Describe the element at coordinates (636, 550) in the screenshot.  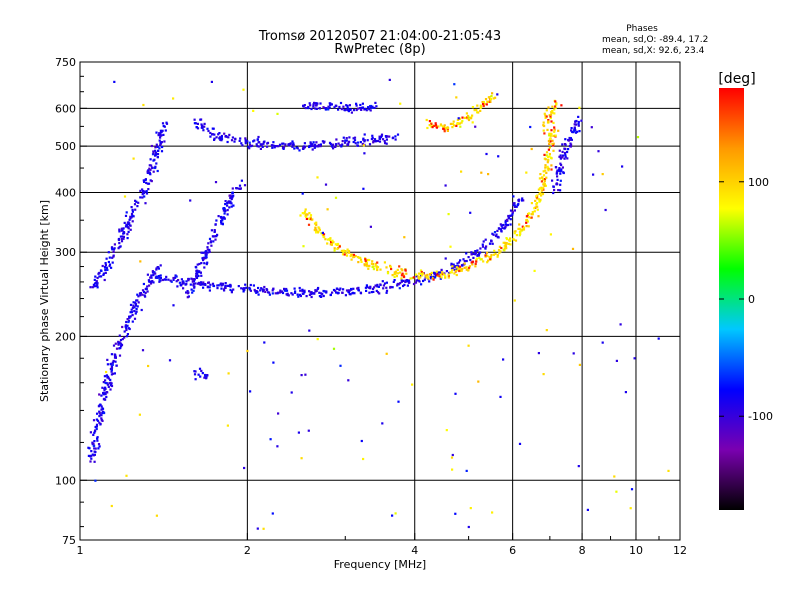
I see `x-tick-label: 10` at that location.